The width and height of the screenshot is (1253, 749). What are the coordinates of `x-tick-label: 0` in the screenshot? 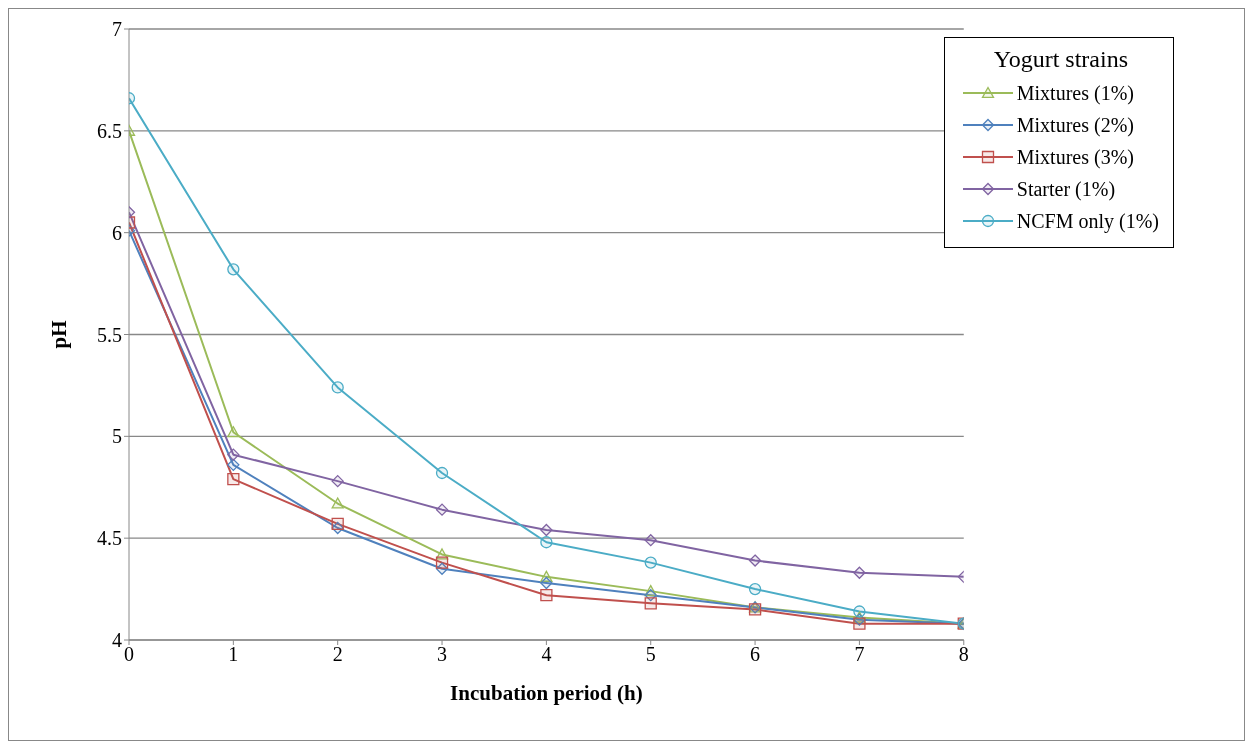 It's located at (129, 654).